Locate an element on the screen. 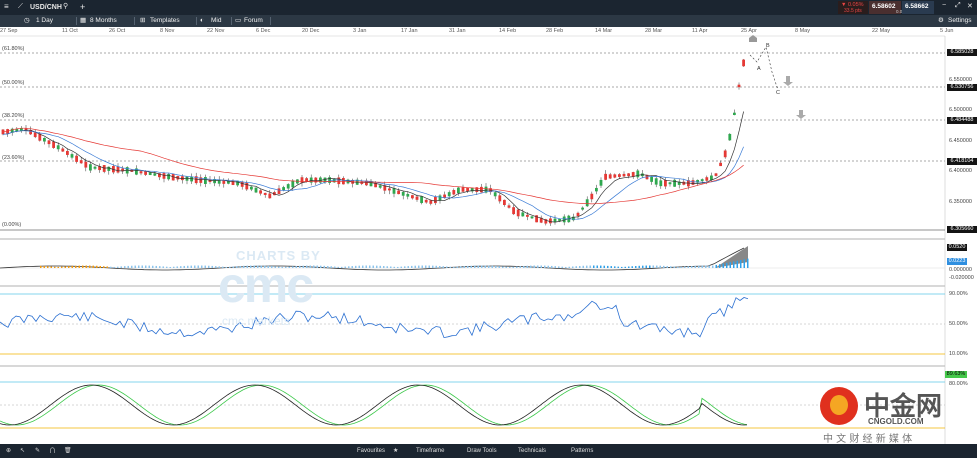 Image resolution: width=977 pixels, height=458 pixels. stoch-signal-line is located at coordinates (374, 405).